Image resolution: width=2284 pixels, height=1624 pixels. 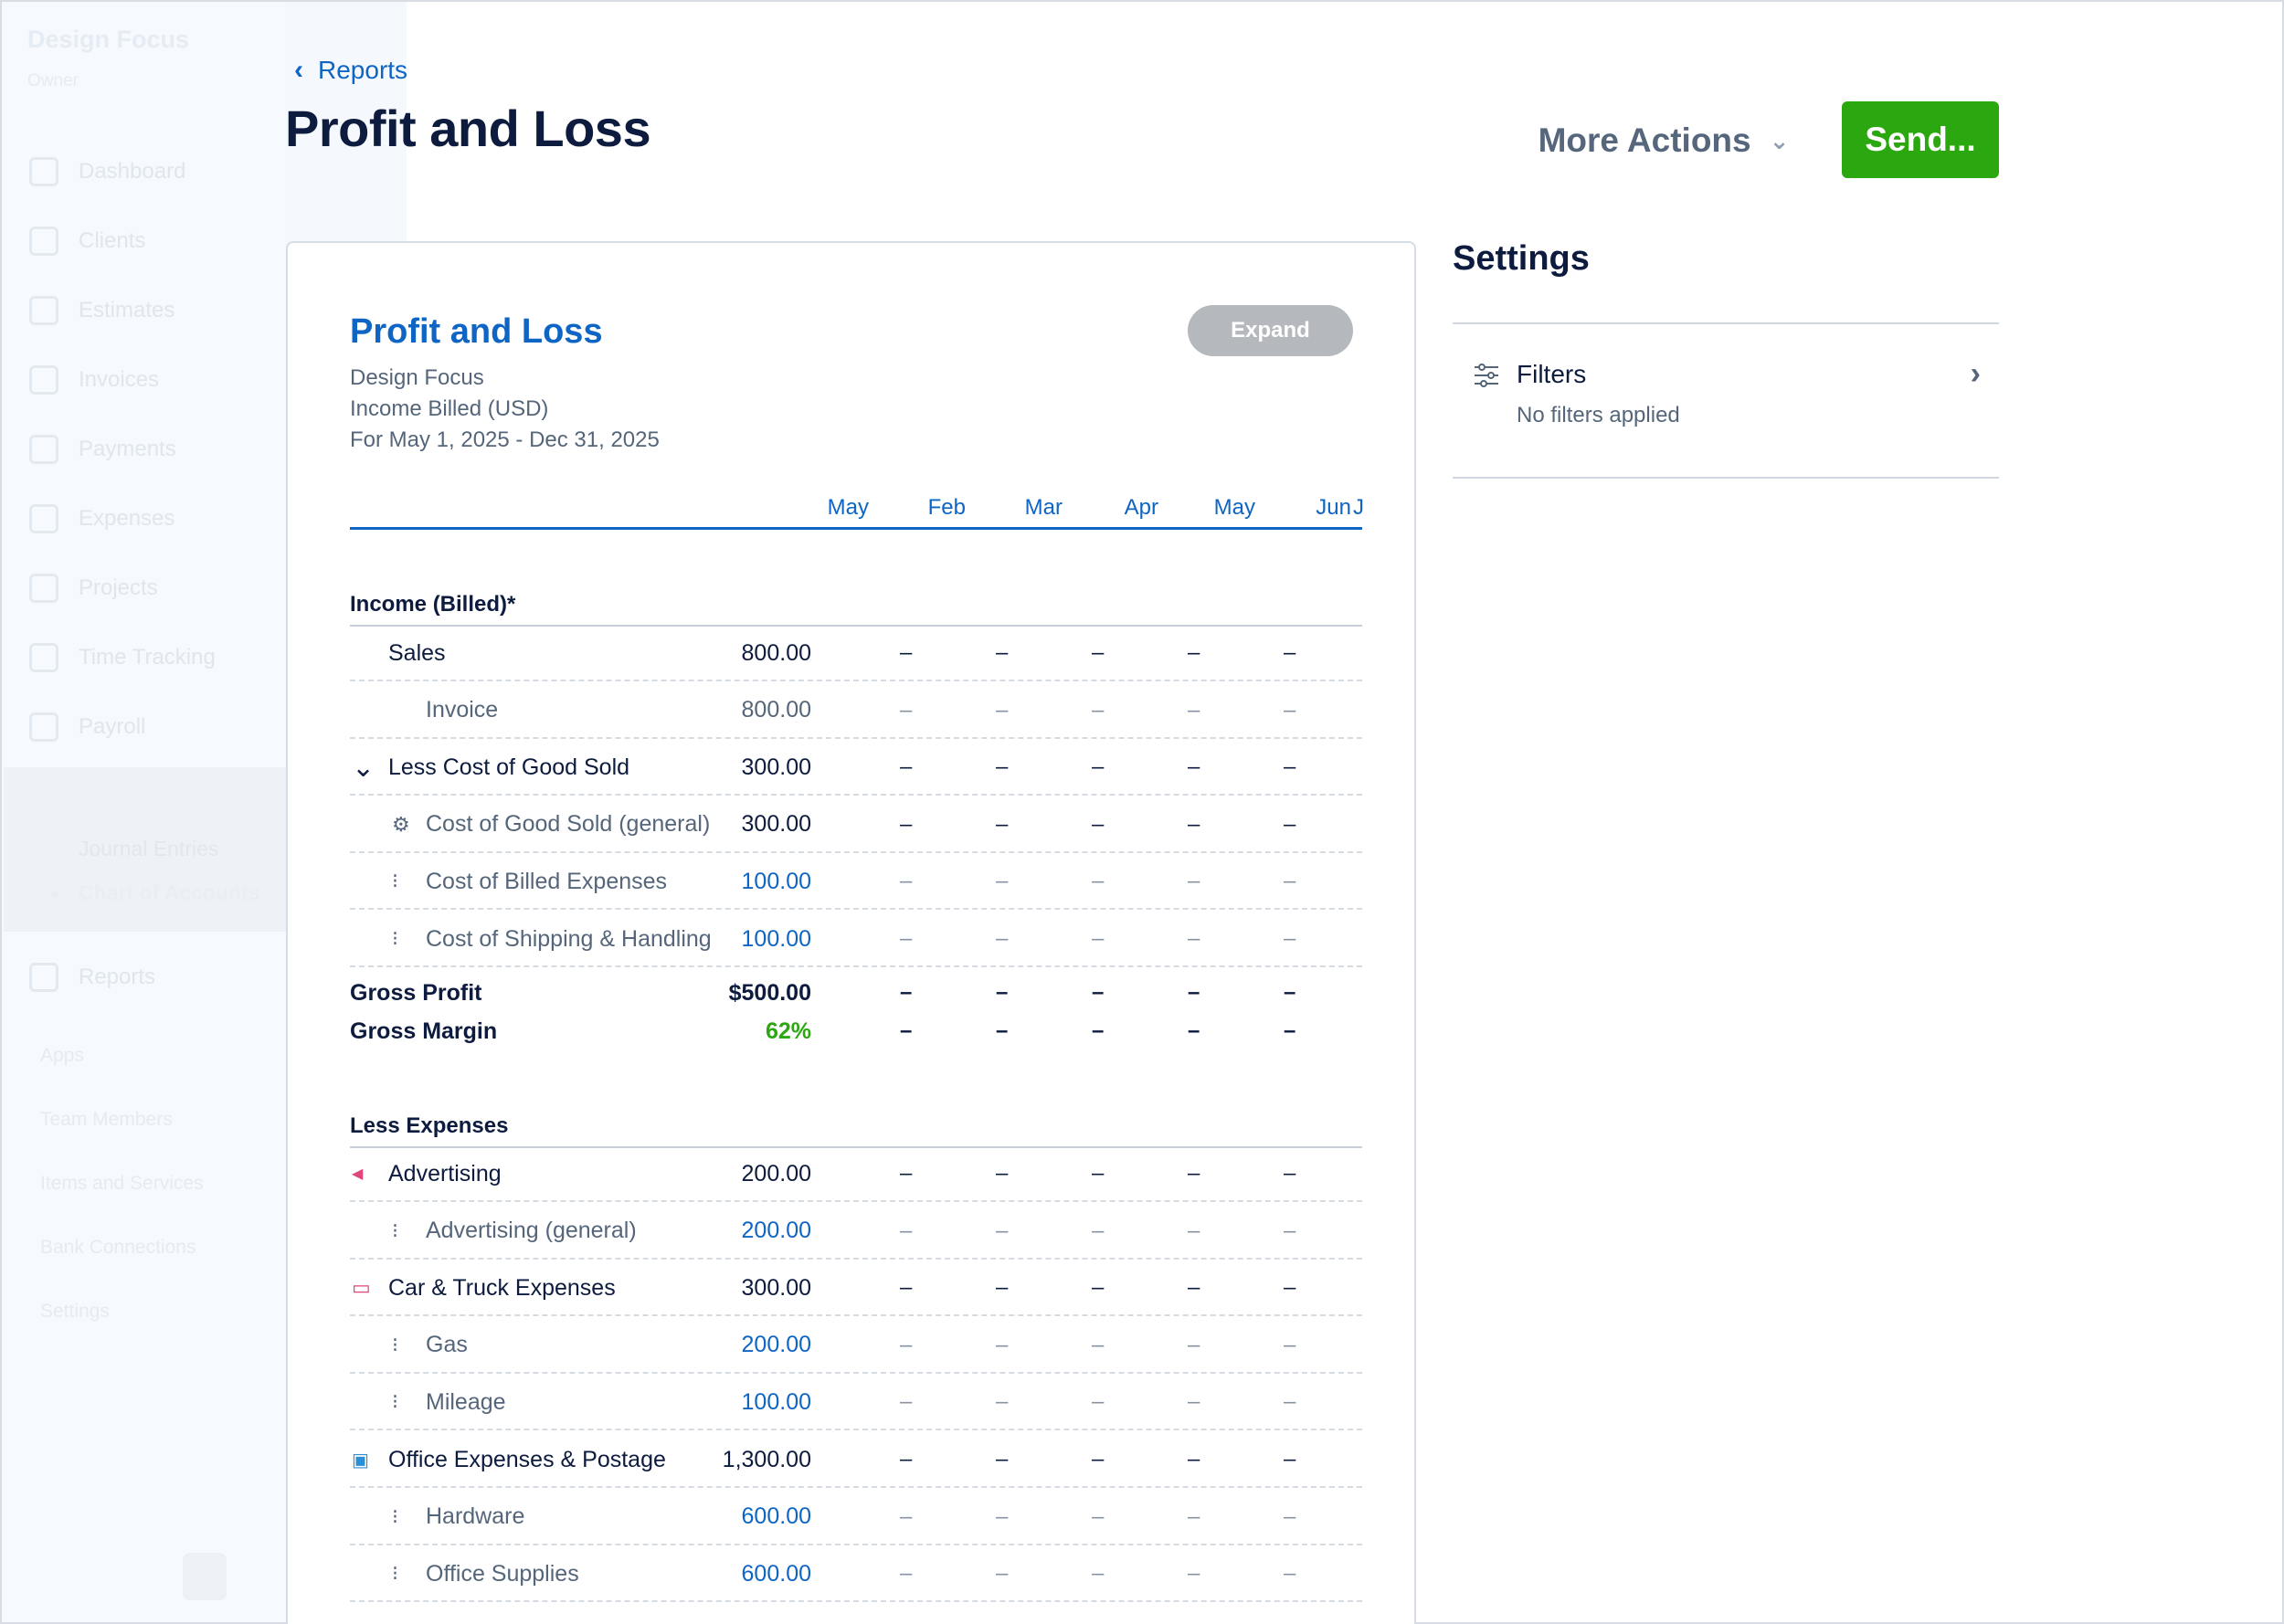 I want to click on section-expenses-label: Less Expenses, so click(x=429, y=1125).